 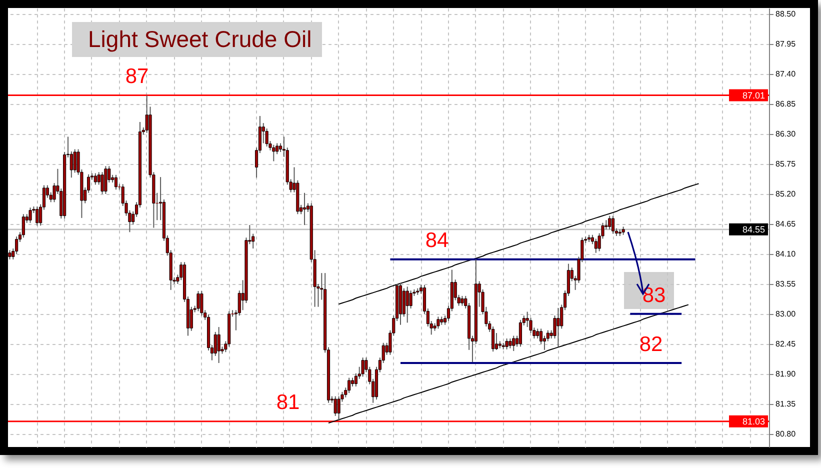 I want to click on annotation: 82, so click(x=651, y=344).